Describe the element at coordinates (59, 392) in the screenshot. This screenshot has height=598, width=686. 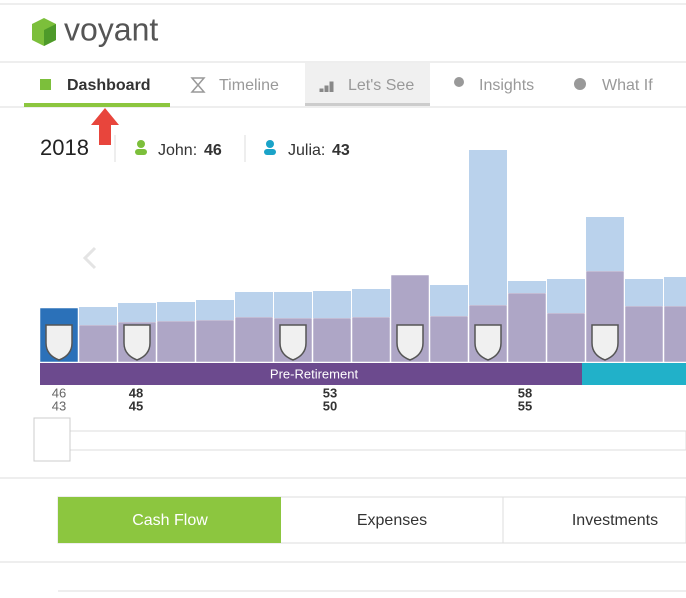
I see `age-label: 46` at that location.